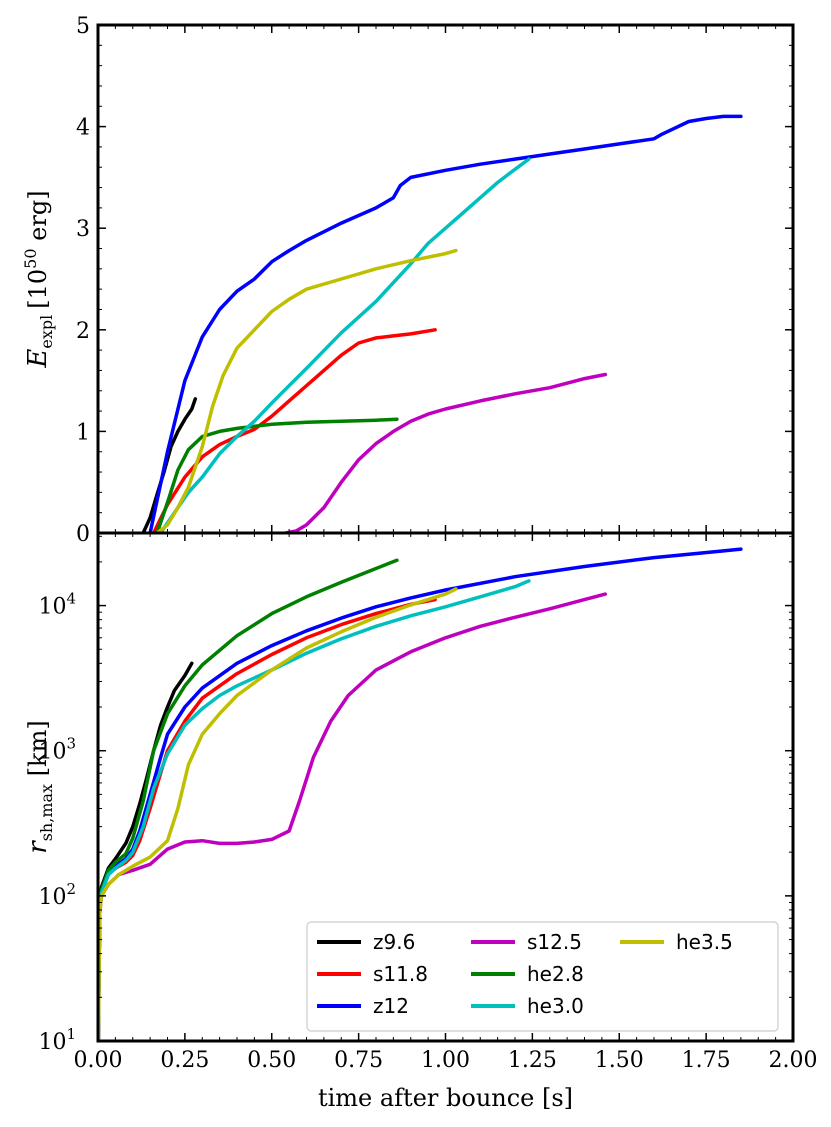 This screenshot has height=1127, width=831. I want to click on top-series-he3.5, so click(306, 390).